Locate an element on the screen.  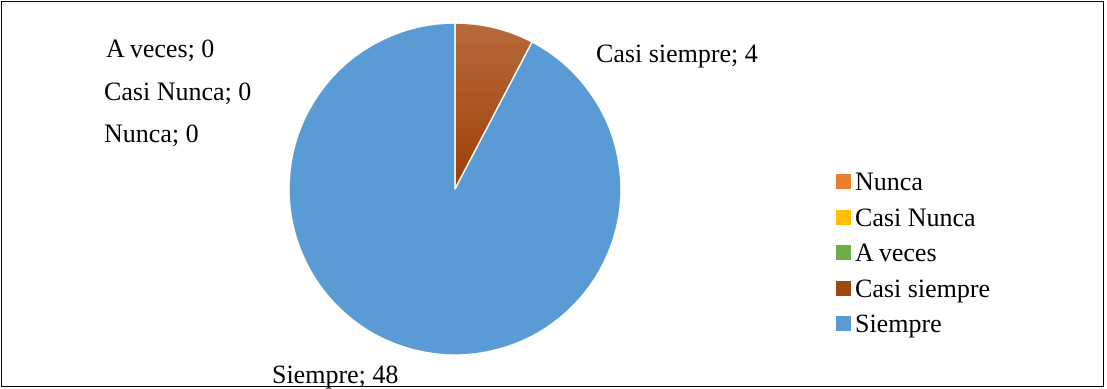
legend-label-casi-nunca: Casi Nunca is located at coordinates (915, 217).